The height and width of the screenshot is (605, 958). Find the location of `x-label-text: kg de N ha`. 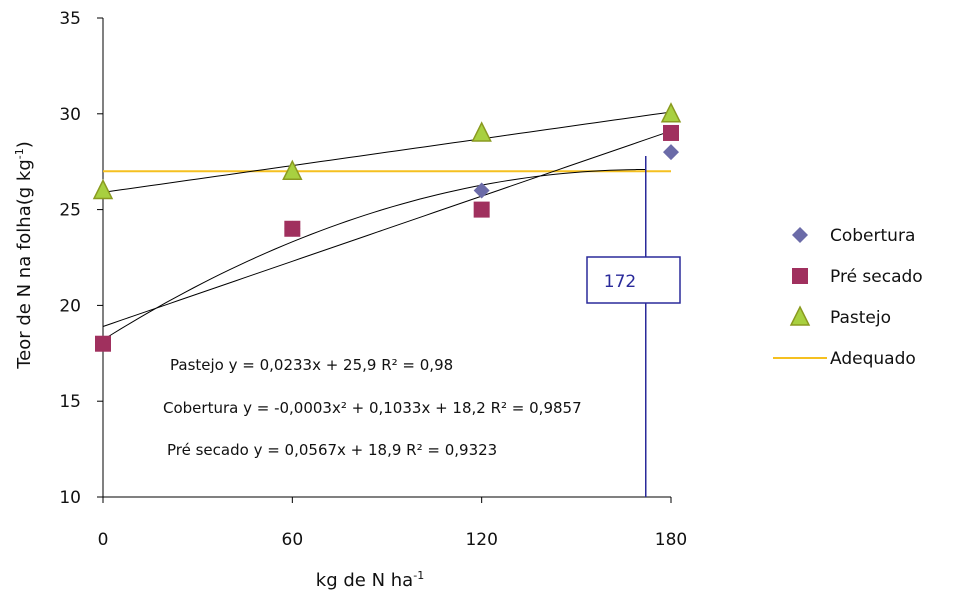

x-label-text: kg de N ha is located at coordinates (364, 580).